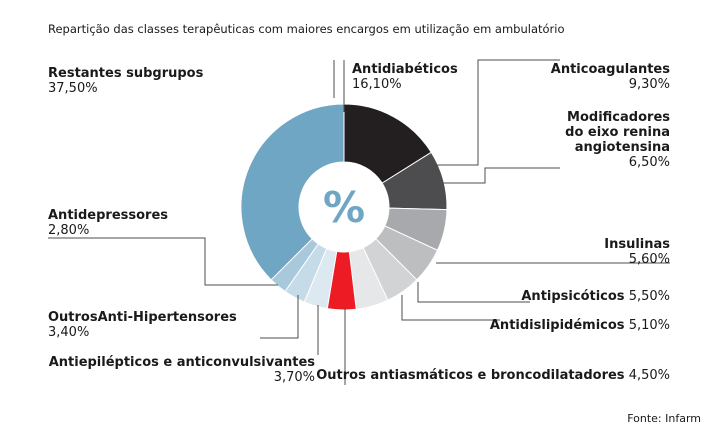 This screenshot has width=715, height=445. I want to click on source-note: Fonte: Infarm, so click(664, 418).